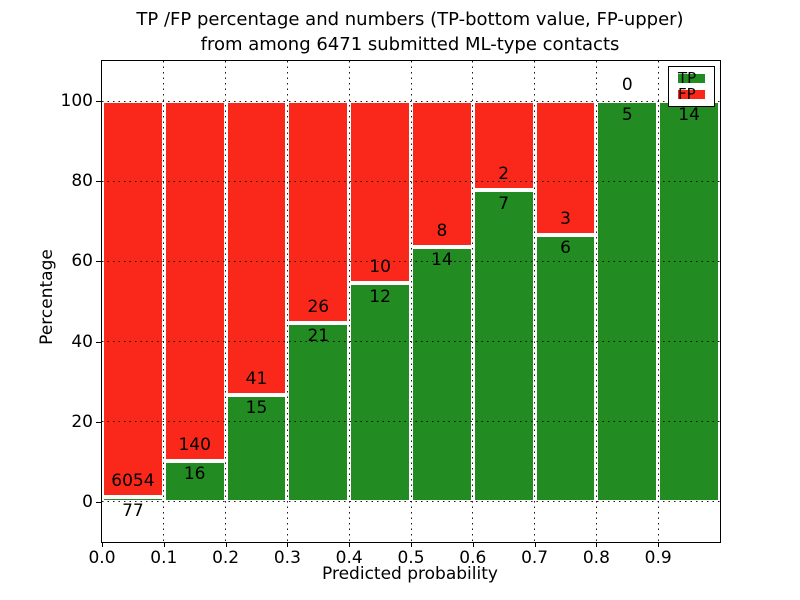 The width and height of the screenshot is (800, 600). What do you see at coordinates (565, 248) in the screenshot?
I see `tp-count-label: 6` at bounding box center [565, 248].